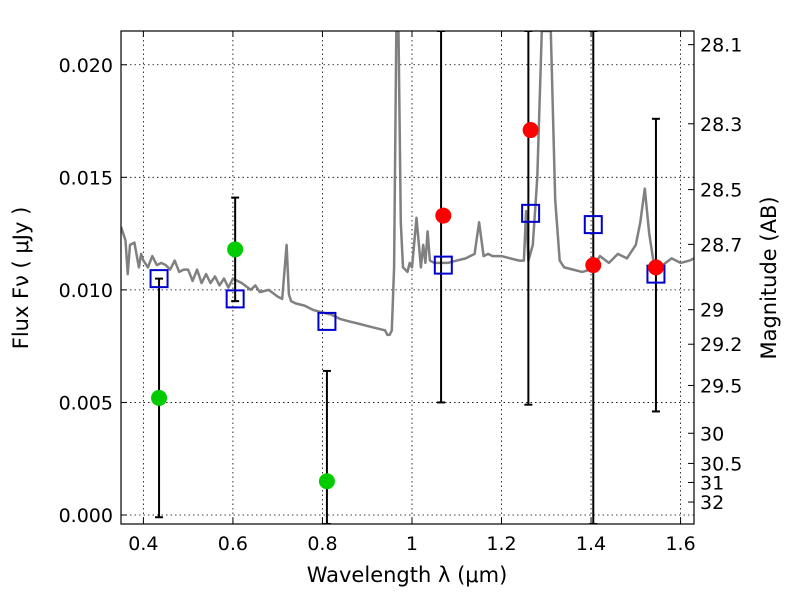 The width and height of the screenshot is (800, 600). I want to click on right-tick-label: 32, so click(712, 503).